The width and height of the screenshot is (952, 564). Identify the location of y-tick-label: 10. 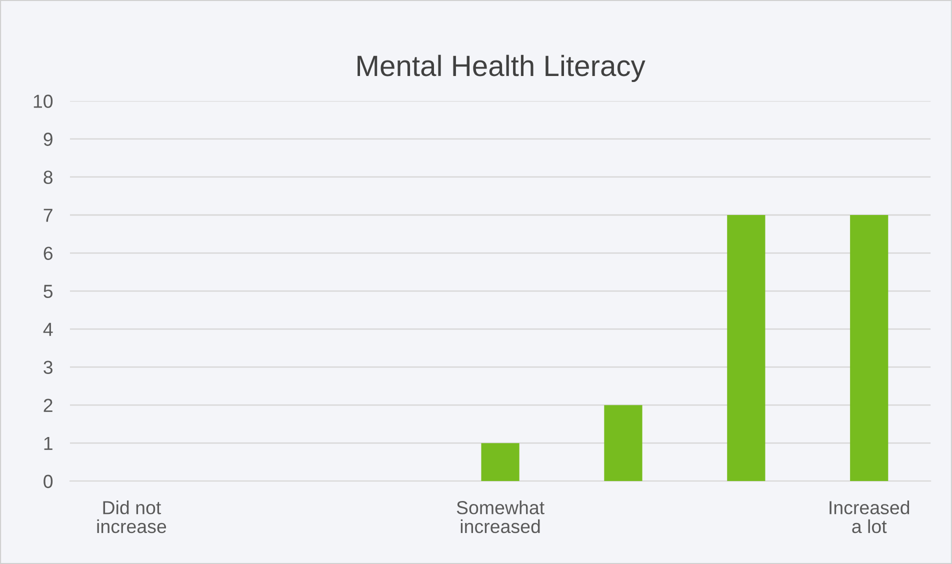
(43, 101).